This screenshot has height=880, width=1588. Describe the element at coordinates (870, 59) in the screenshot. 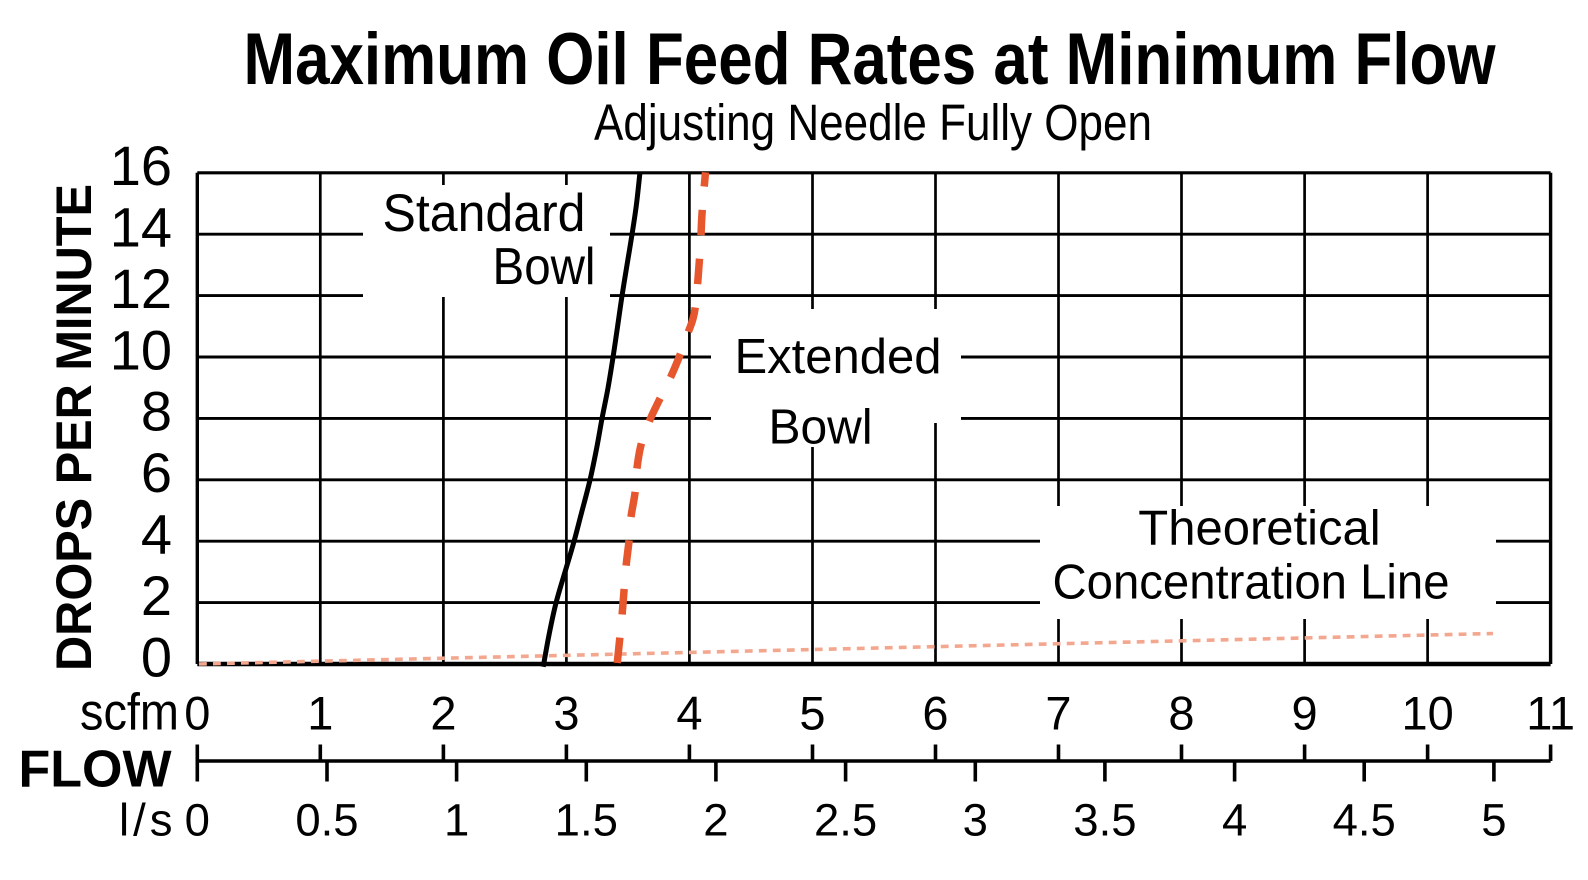

I see `svg-text:Maximum Oil Feed Rates at Mini: Maximum Oil Feed Rates at Minimum Flow` at that location.